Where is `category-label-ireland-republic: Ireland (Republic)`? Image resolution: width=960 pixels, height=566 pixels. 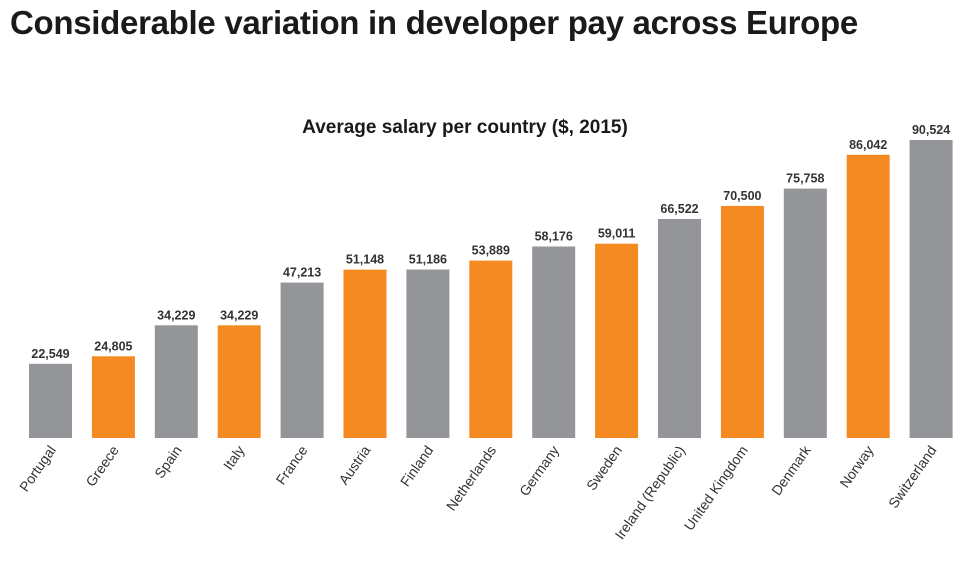 category-label-ireland-republic: Ireland (Republic) is located at coordinates (649, 493).